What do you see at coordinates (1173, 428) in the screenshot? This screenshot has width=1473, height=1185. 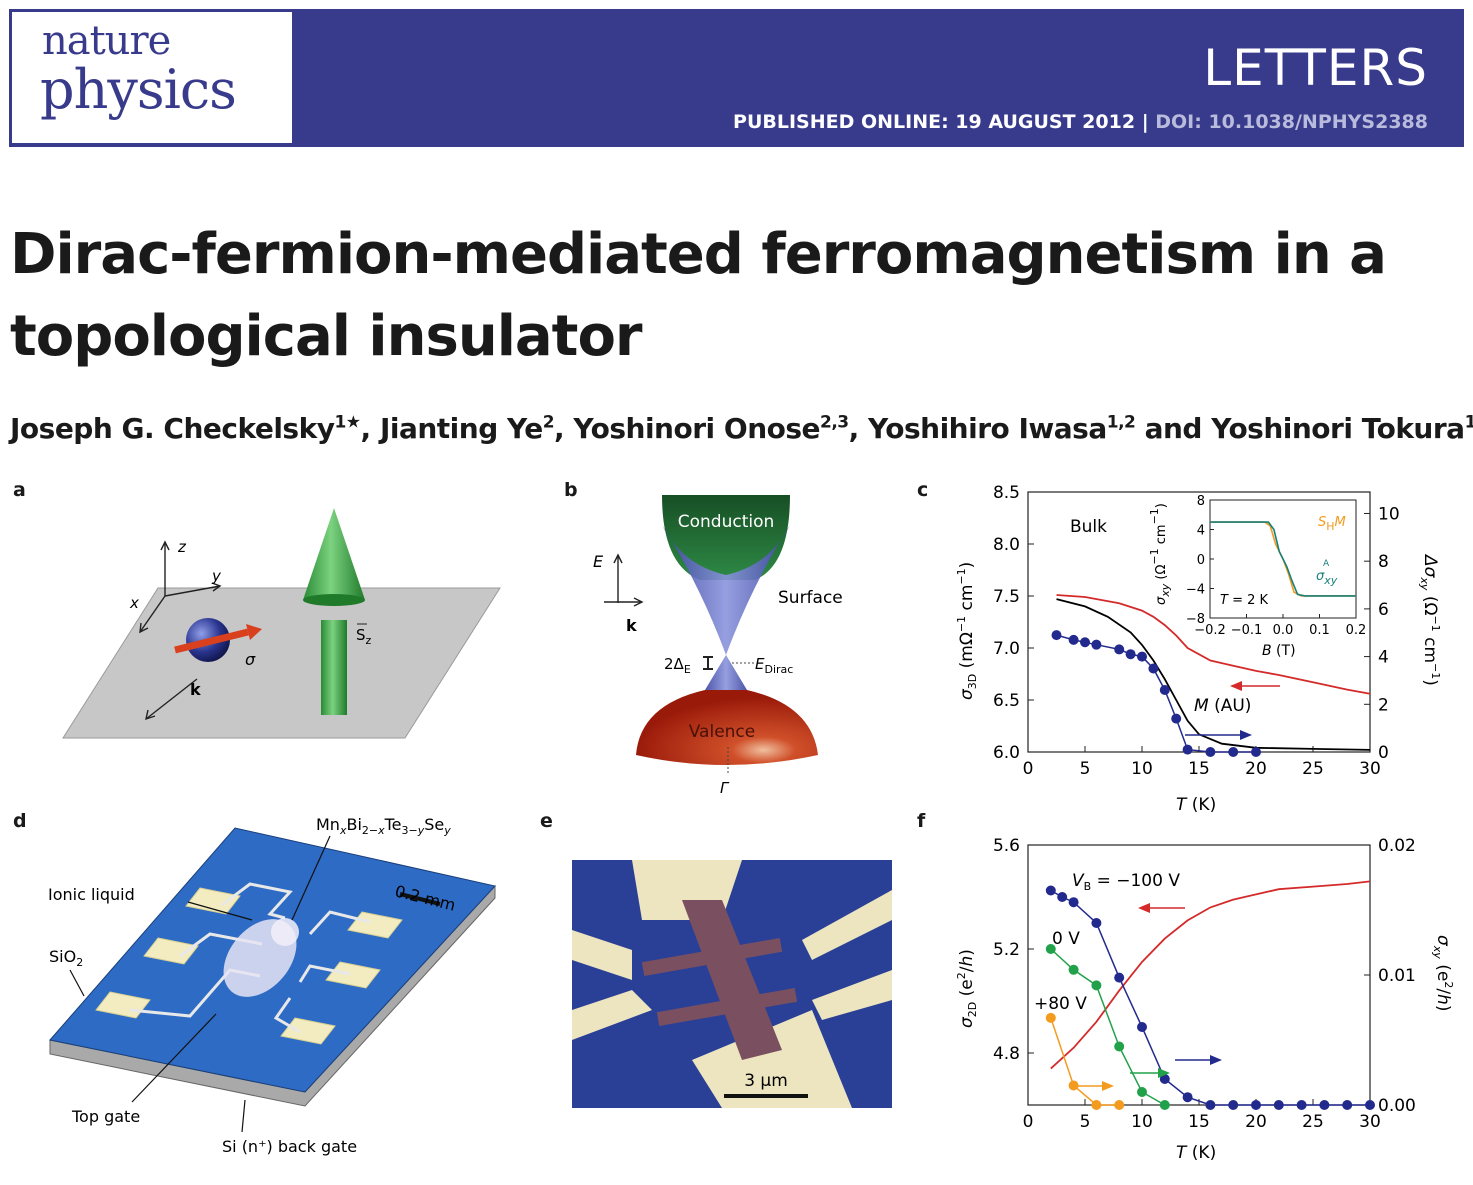 I see `author-and: and` at bounding box center [1173, 428].